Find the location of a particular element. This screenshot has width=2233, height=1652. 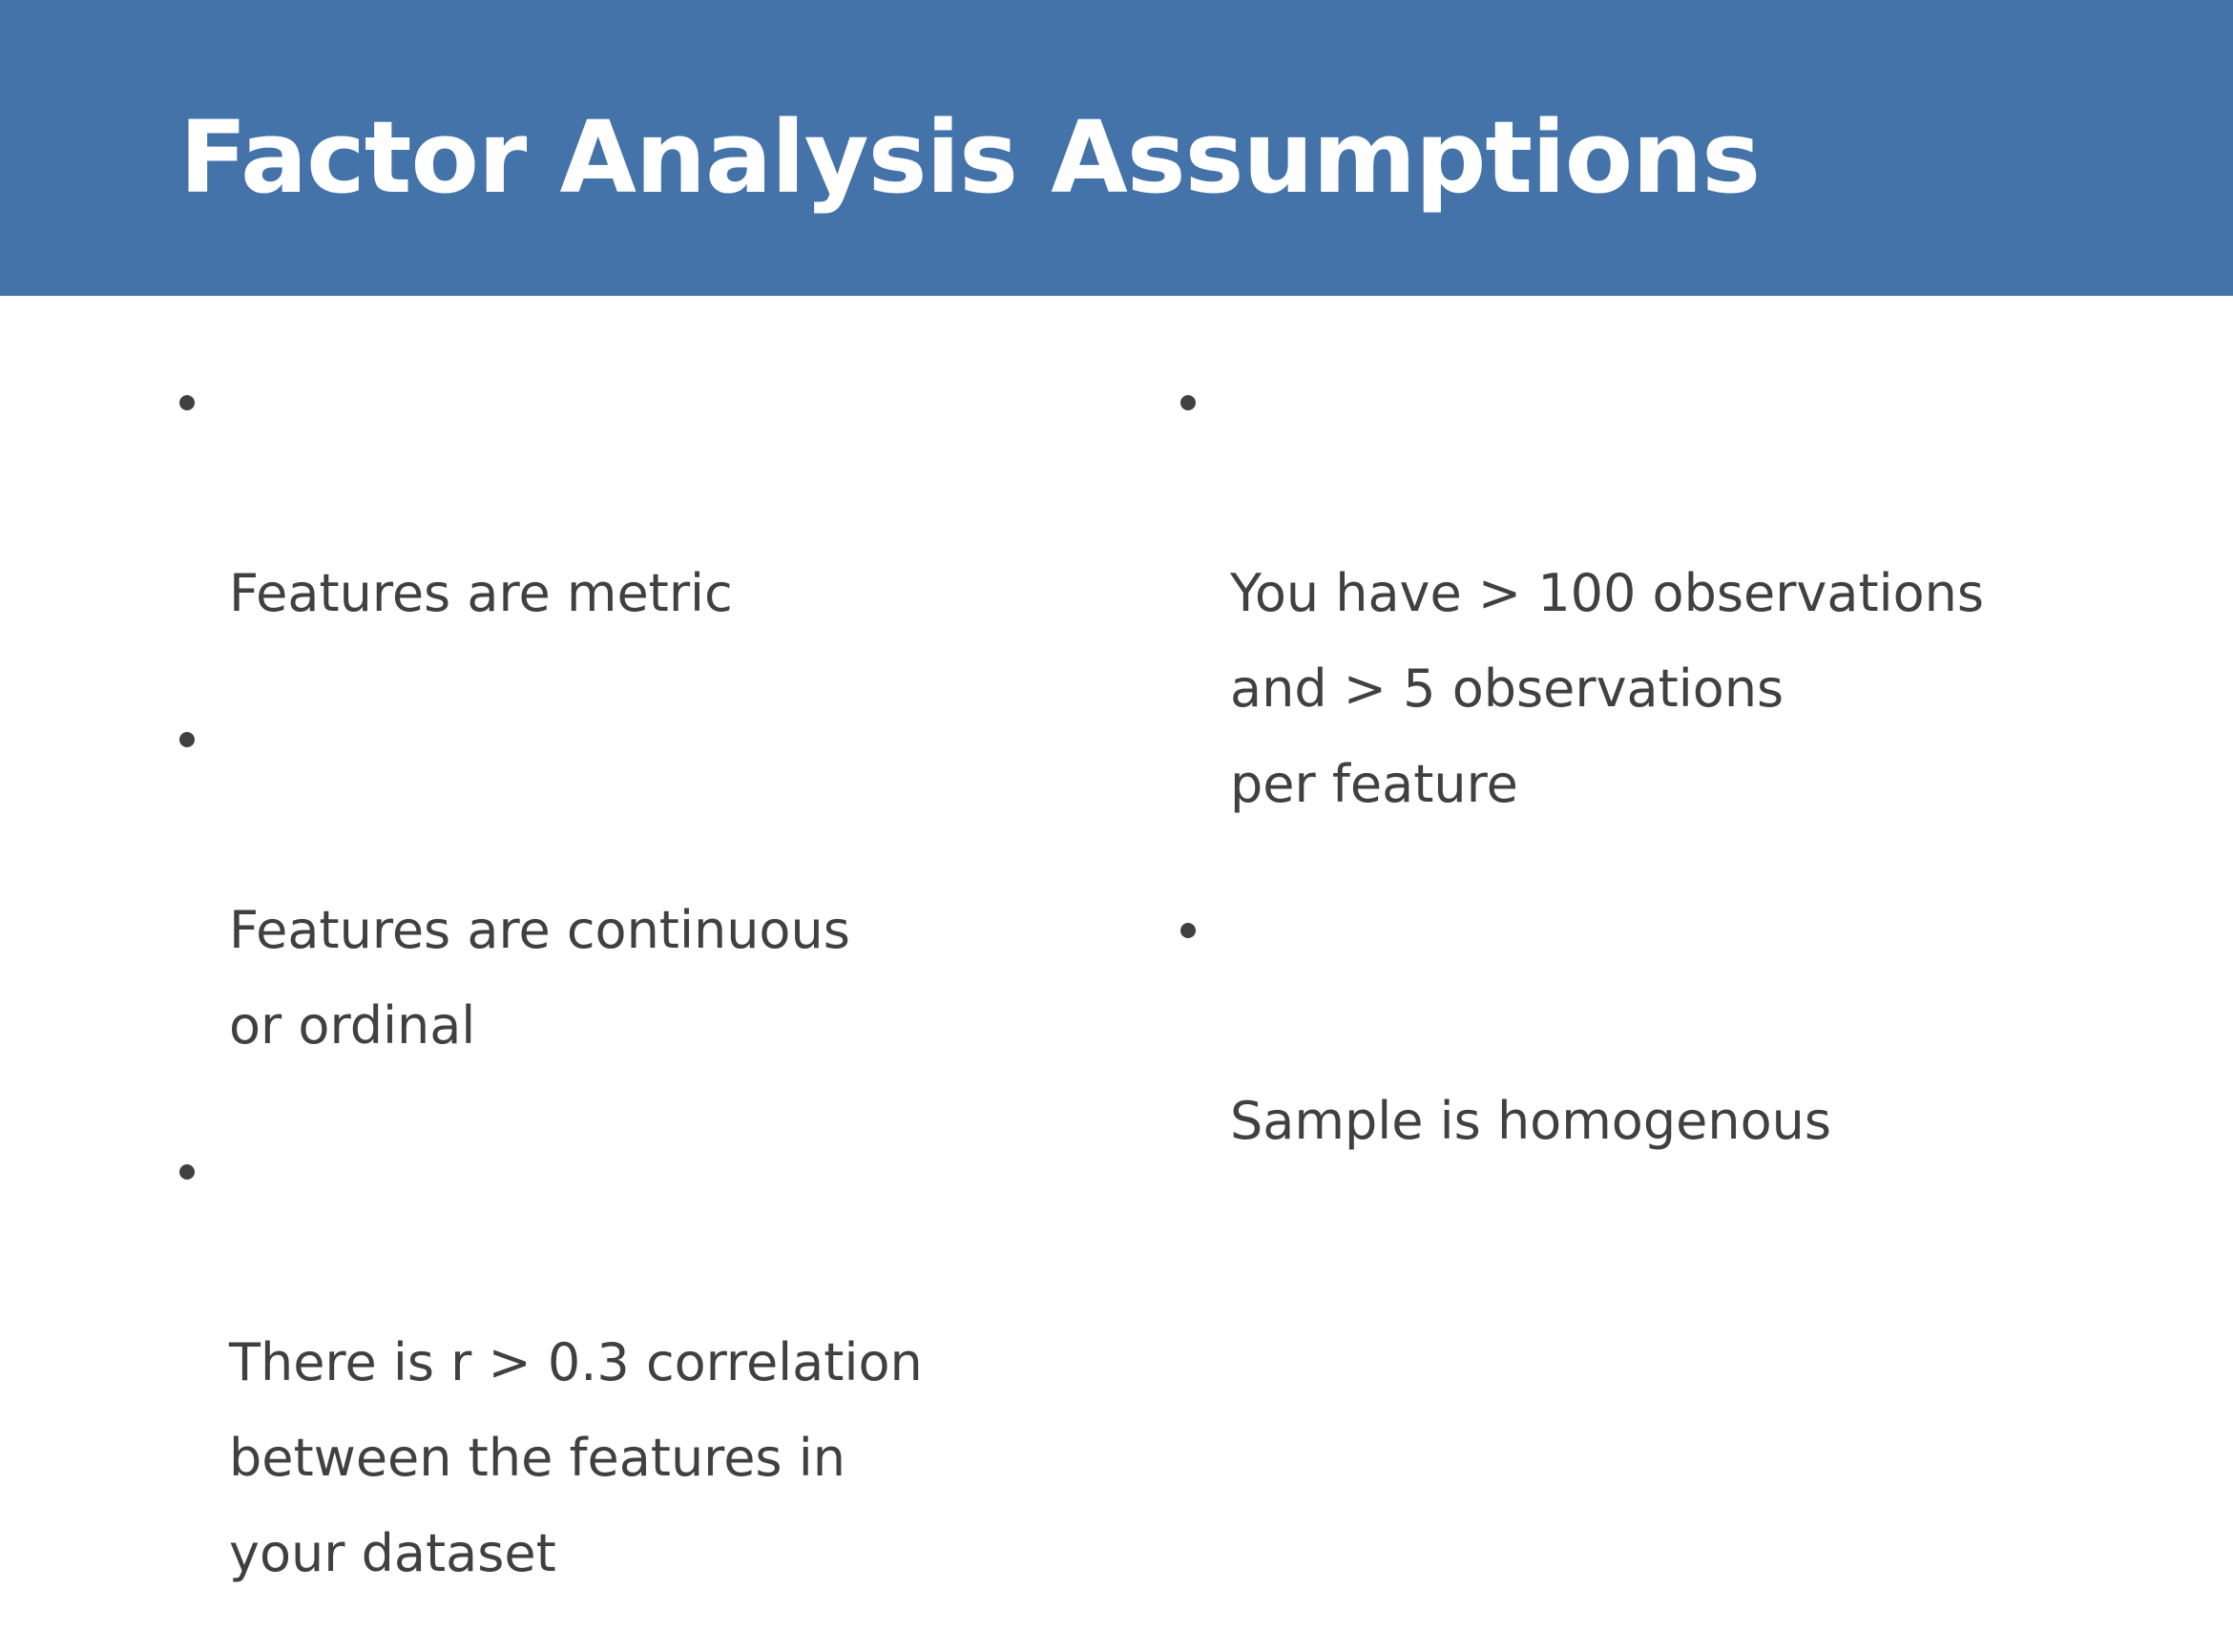

slide-title: Factor Analysis Assumptions is located at coordinates (970, 157).